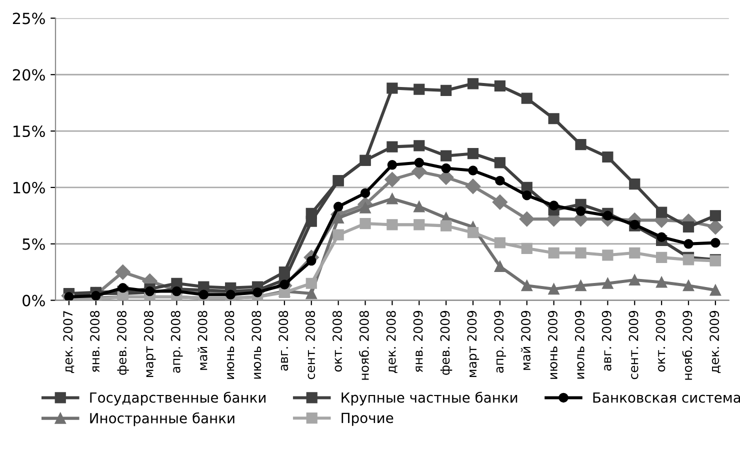 This screenshot has width=740, height=455. What do you see at coordinates (28, 75) in the screenshot?
I see `y-tick-label: 20%` at bounding box center [28, 75].